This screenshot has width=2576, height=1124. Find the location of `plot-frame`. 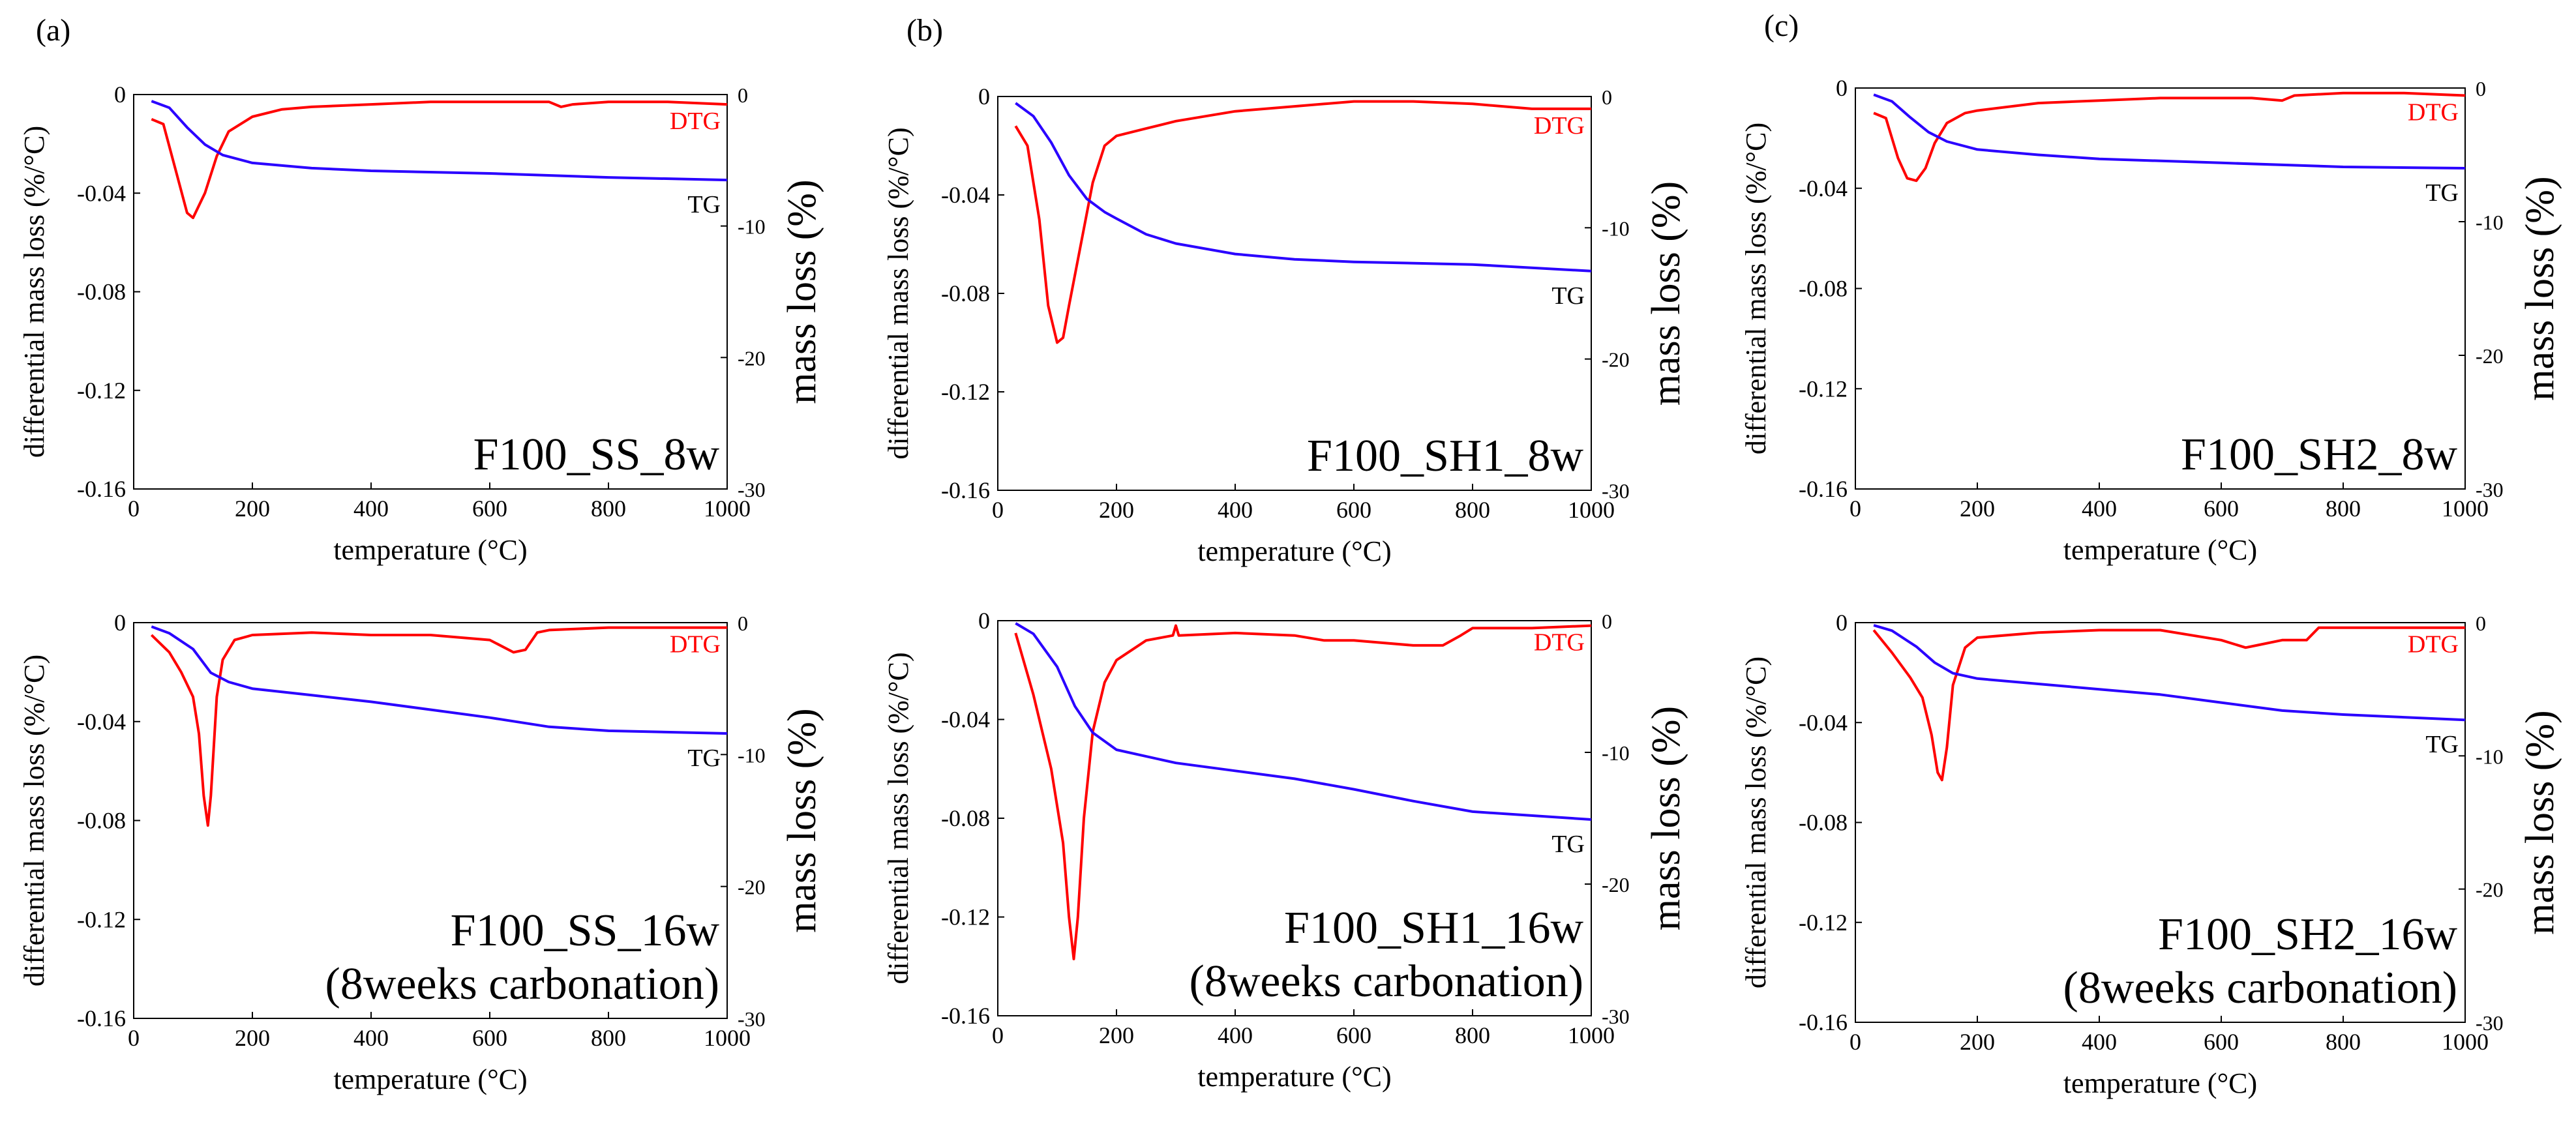

plot-frame is located at coordinates (2160, 288).